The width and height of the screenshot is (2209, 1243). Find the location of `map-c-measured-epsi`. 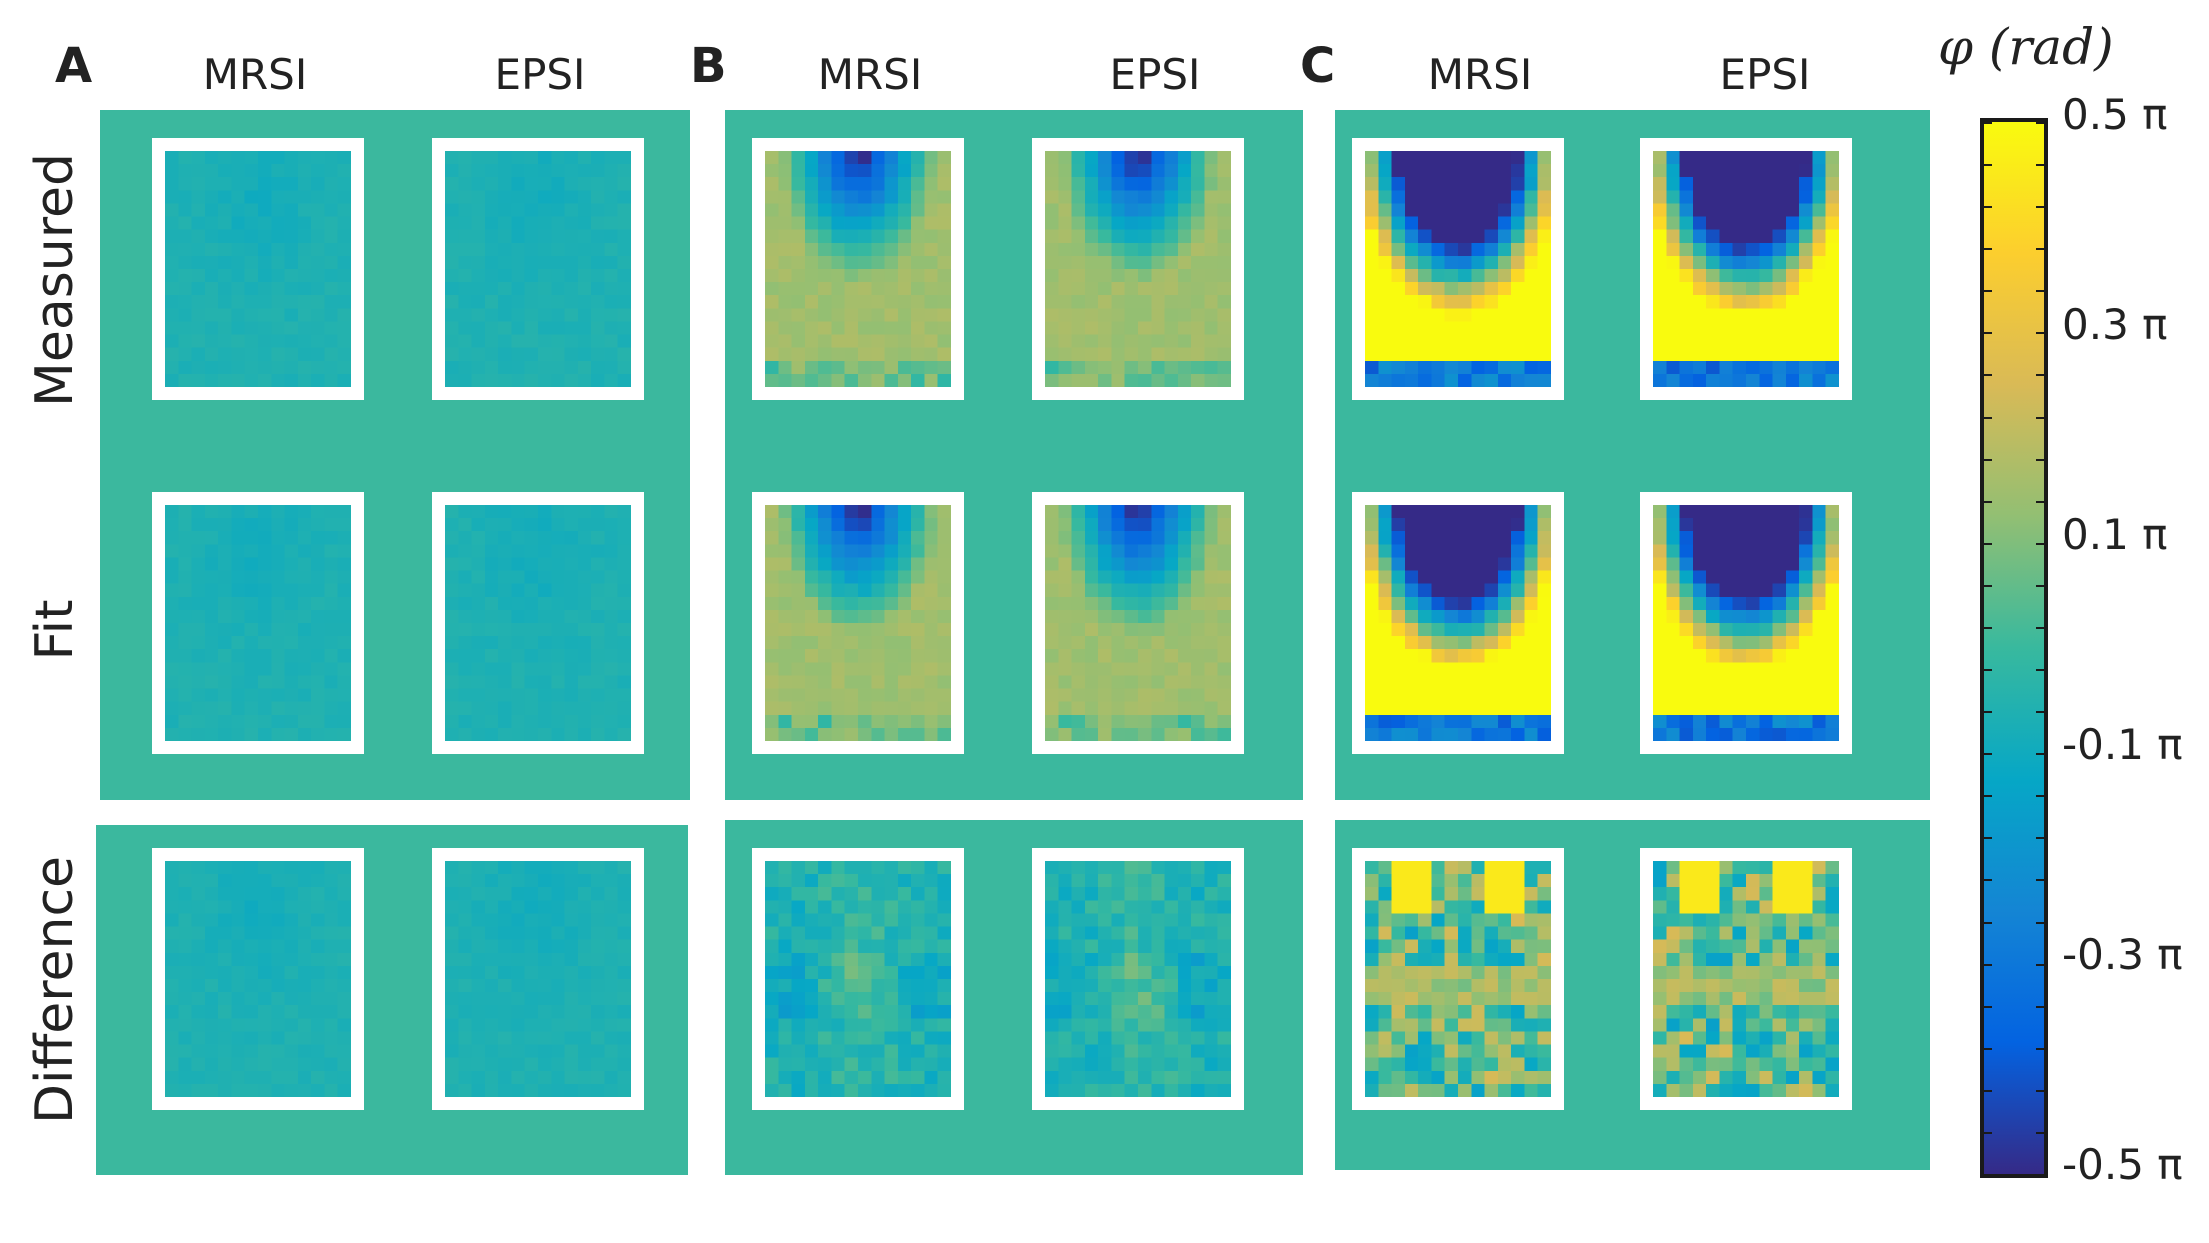

map-c-measured-epsi is located at coordinates (1746, 269).